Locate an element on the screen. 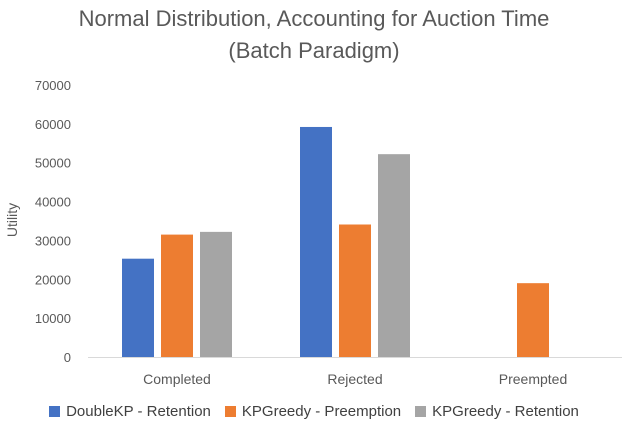 The width and height of the screenshot is (628, 430). y-tick-label: 20000 is located at coordinates (53, 279).